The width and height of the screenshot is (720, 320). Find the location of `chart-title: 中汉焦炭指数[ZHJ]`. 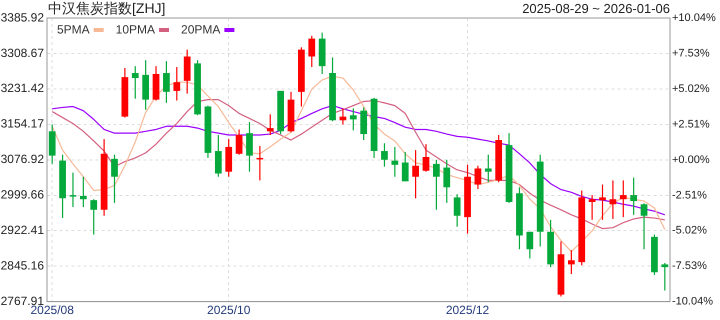

chart-title: 中汉焦炭指数[ZHJ] is located at coordinates (107, 8).